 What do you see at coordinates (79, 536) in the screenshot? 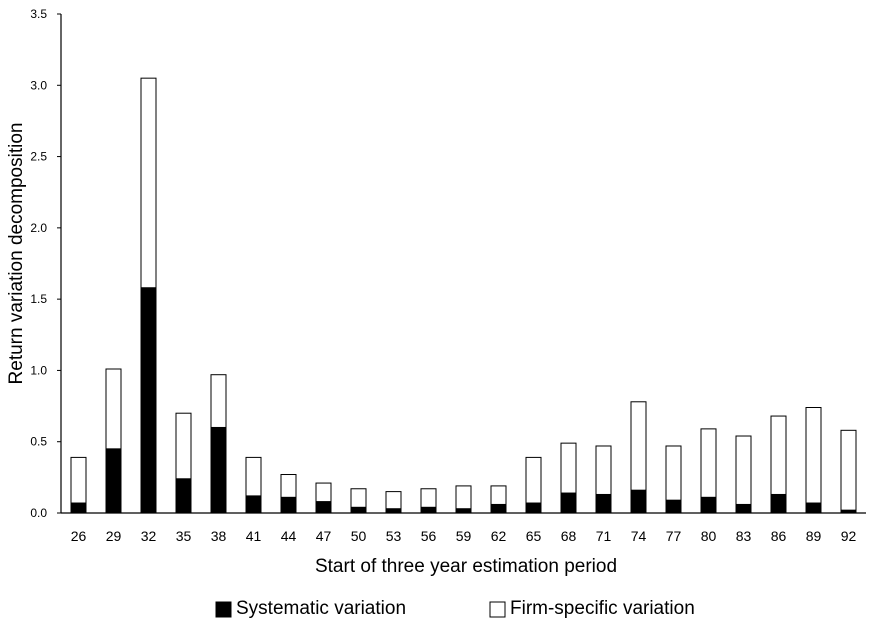
I see `x-tick-label: 26` at bounding box center [79, 536].